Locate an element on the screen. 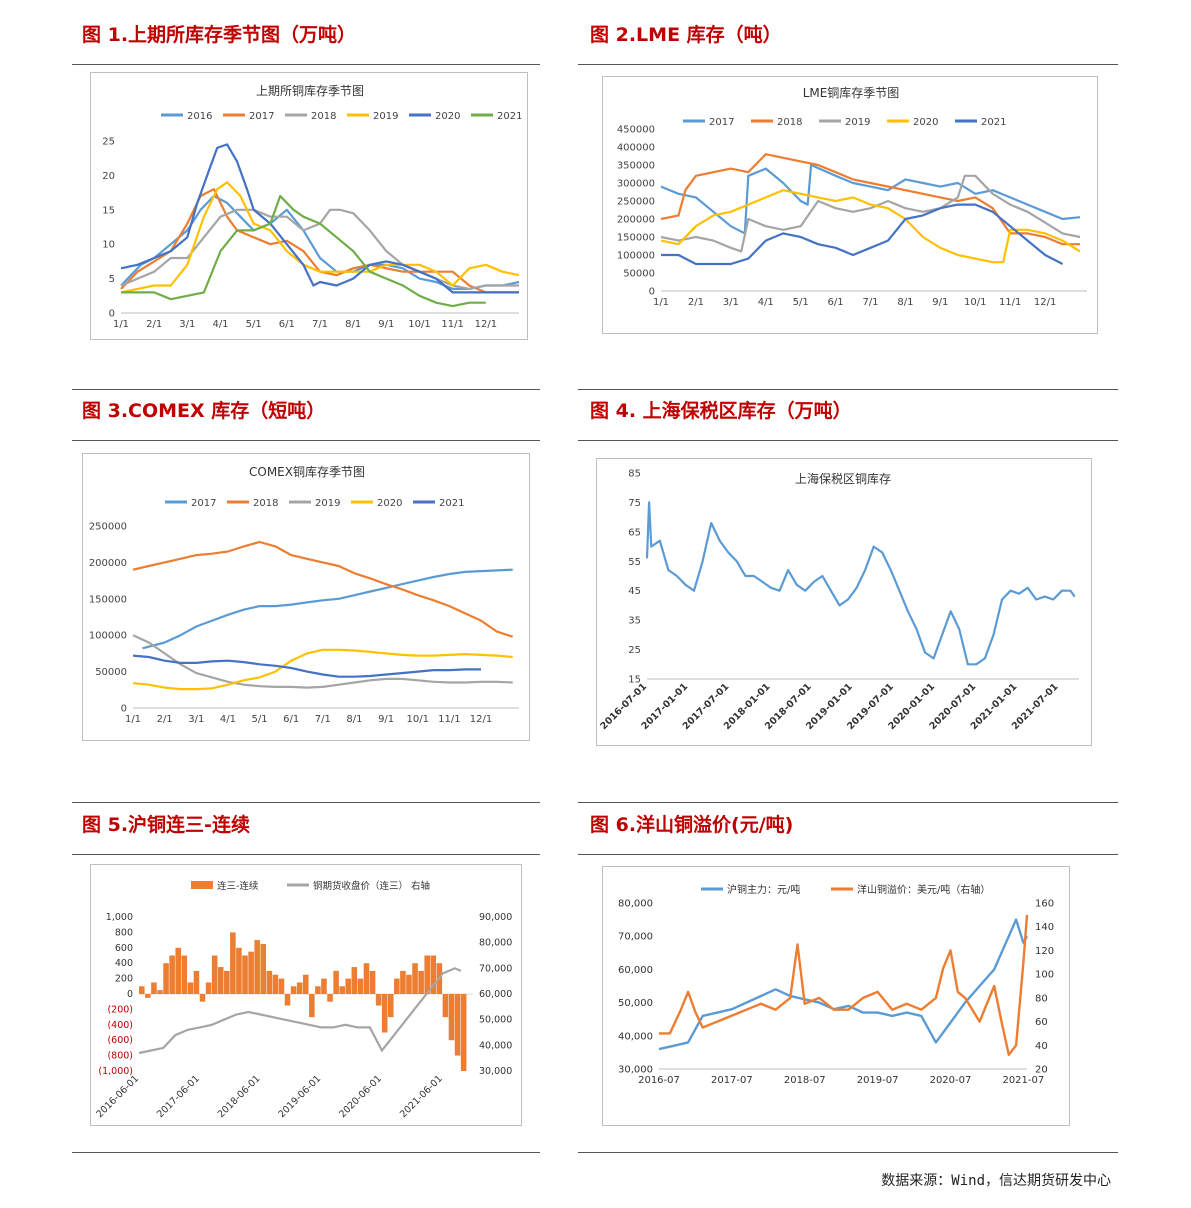  y-left-tick-label: 800 is located at coordinates (124, 932).